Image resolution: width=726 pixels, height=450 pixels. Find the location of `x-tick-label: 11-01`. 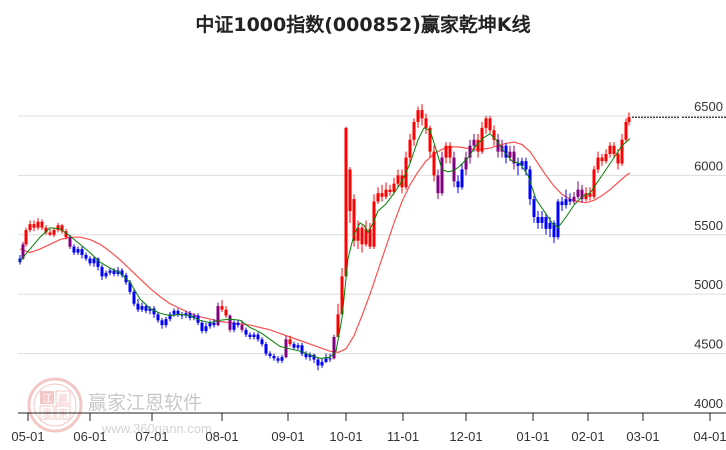

x-tick-label: 11-01 is located at coordinates (403, 436).